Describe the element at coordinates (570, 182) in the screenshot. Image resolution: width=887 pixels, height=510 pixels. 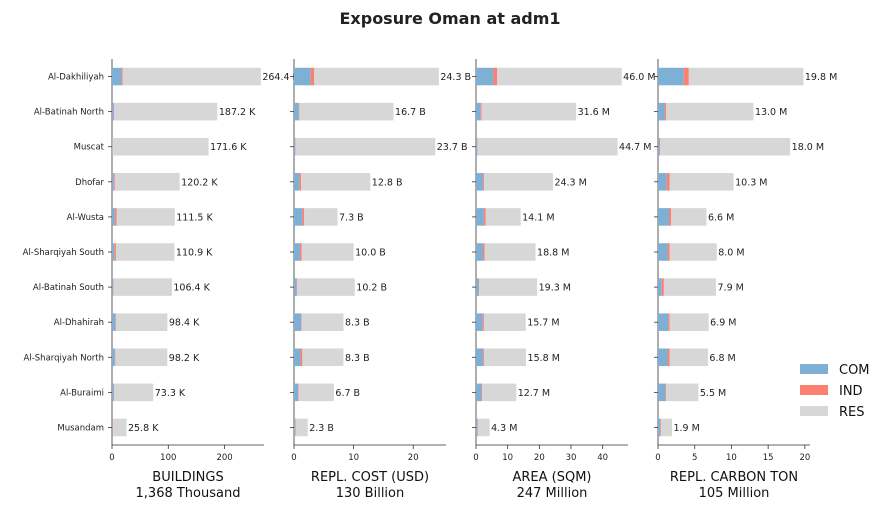
I see `data-label: 24.3 M` at that location.